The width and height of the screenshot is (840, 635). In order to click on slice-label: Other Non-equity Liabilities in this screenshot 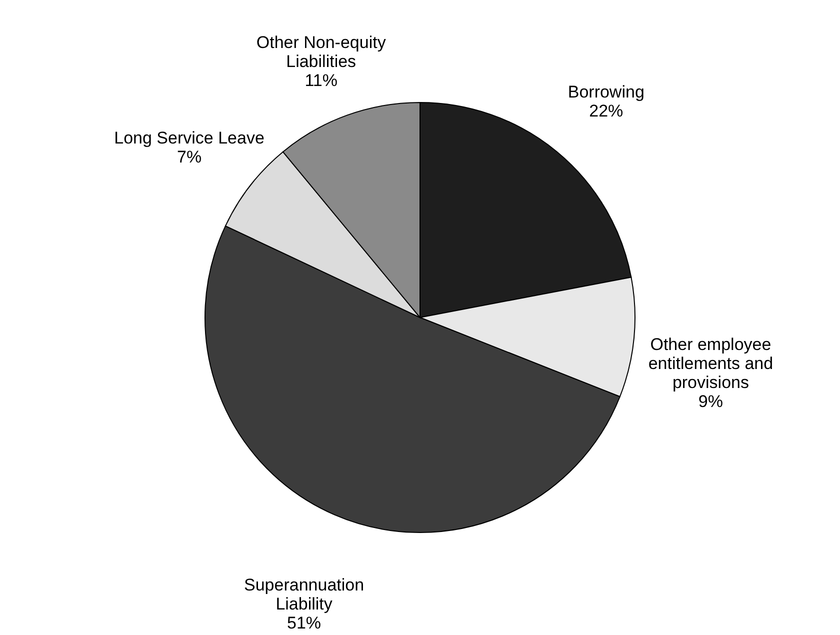, I will do `click(321, 51)`.